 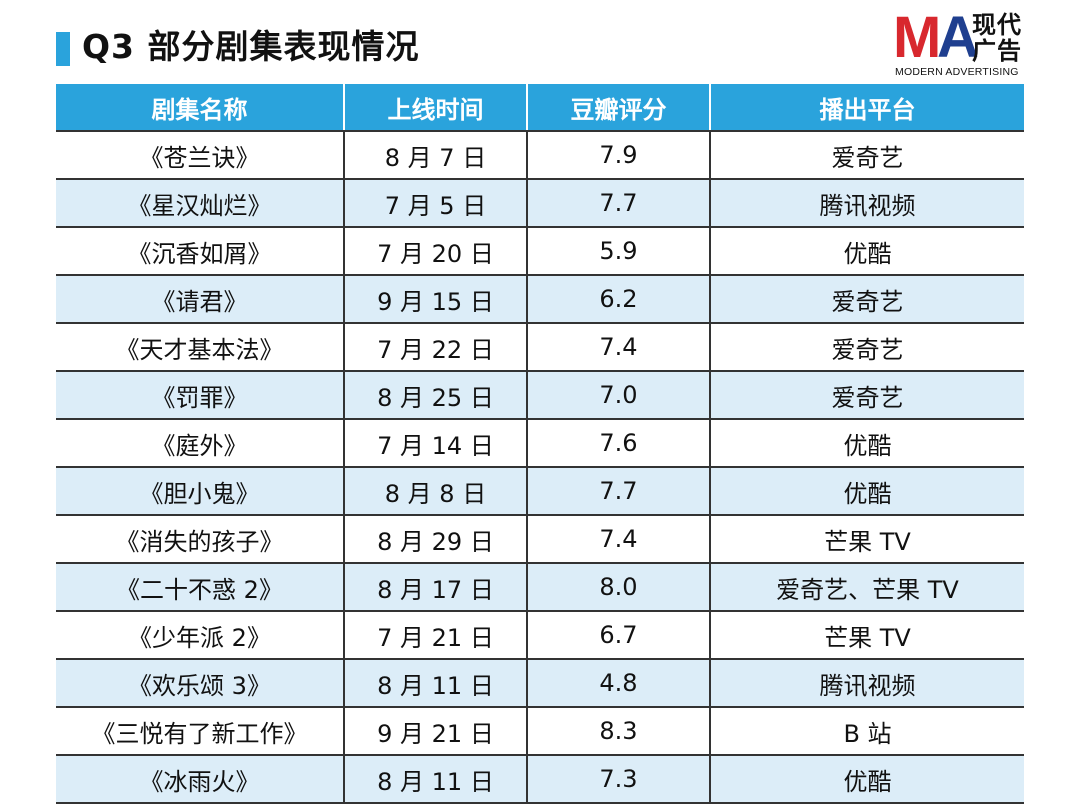 I want to click on drama-name-cell: 《二十不惑 2》, so click(x=200, y=587).